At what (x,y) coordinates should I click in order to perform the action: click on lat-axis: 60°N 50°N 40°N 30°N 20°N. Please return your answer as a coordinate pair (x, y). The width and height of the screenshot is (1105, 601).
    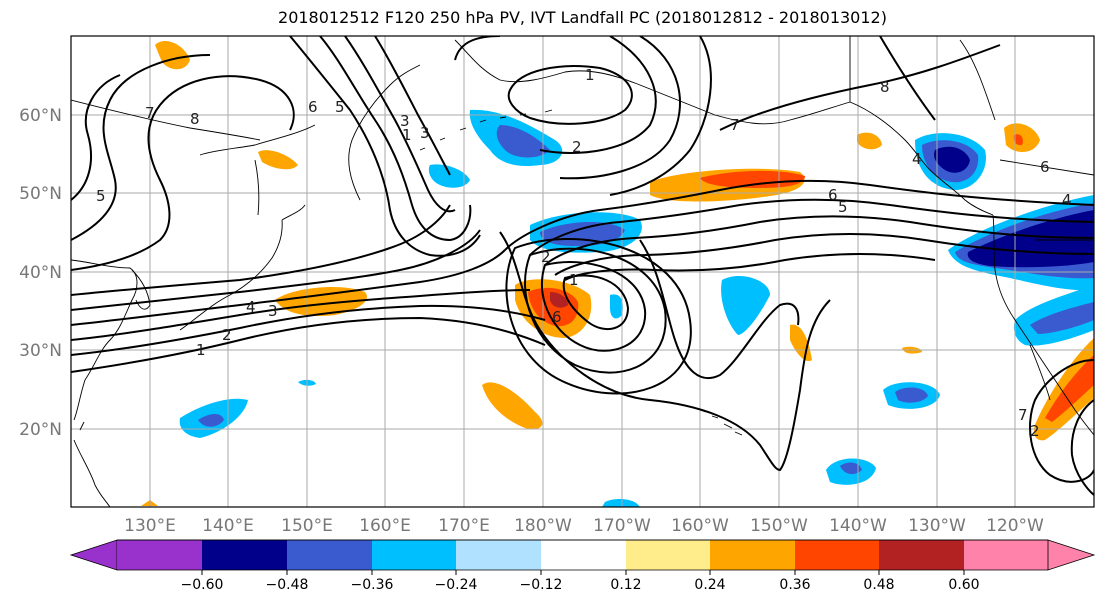
    Looking at the image, I should click on (40, 273).